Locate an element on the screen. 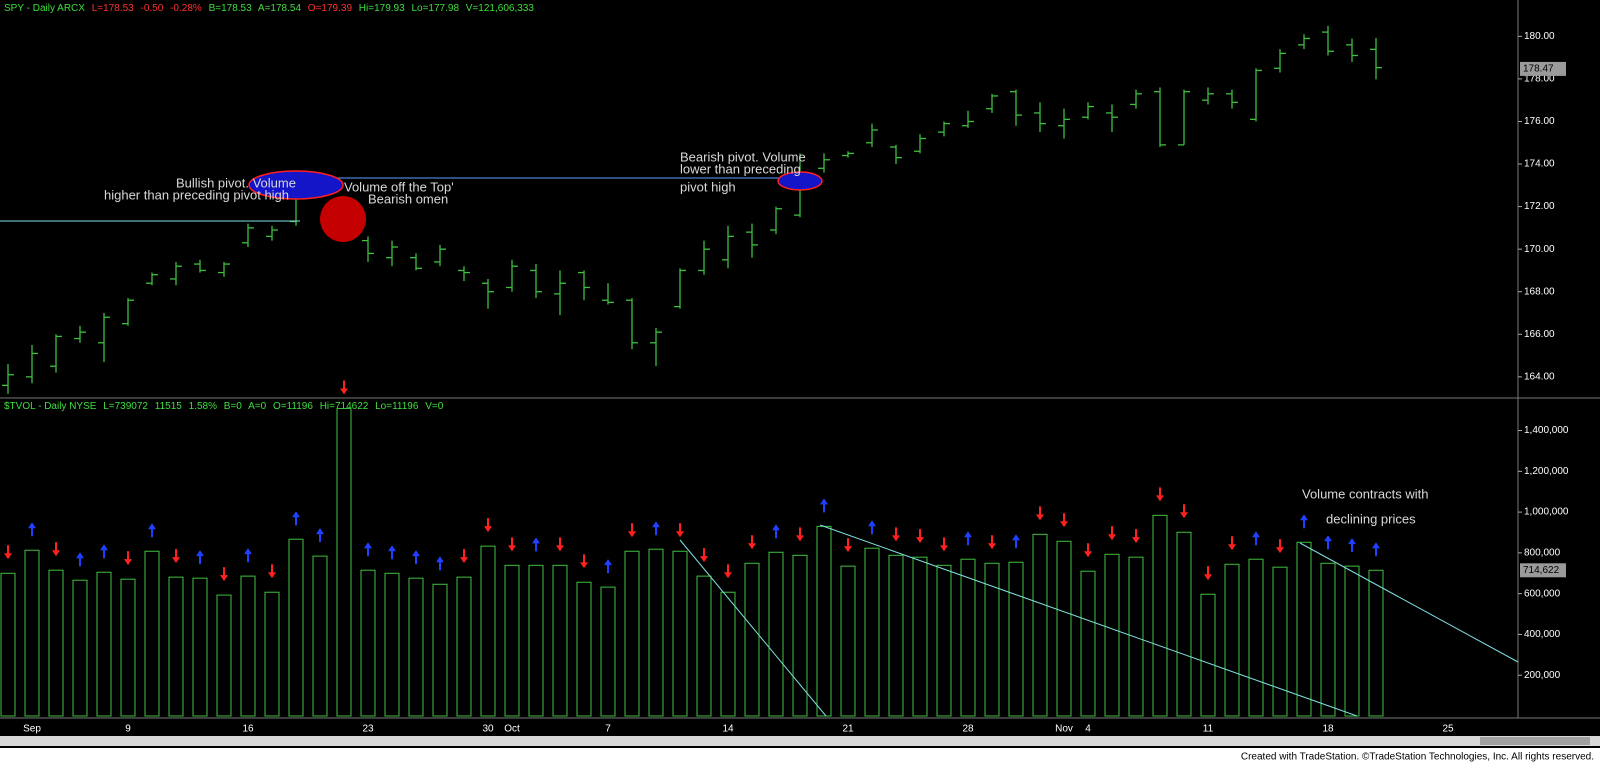  x-tick-label: 4 is located at coordinates (1088, 729).